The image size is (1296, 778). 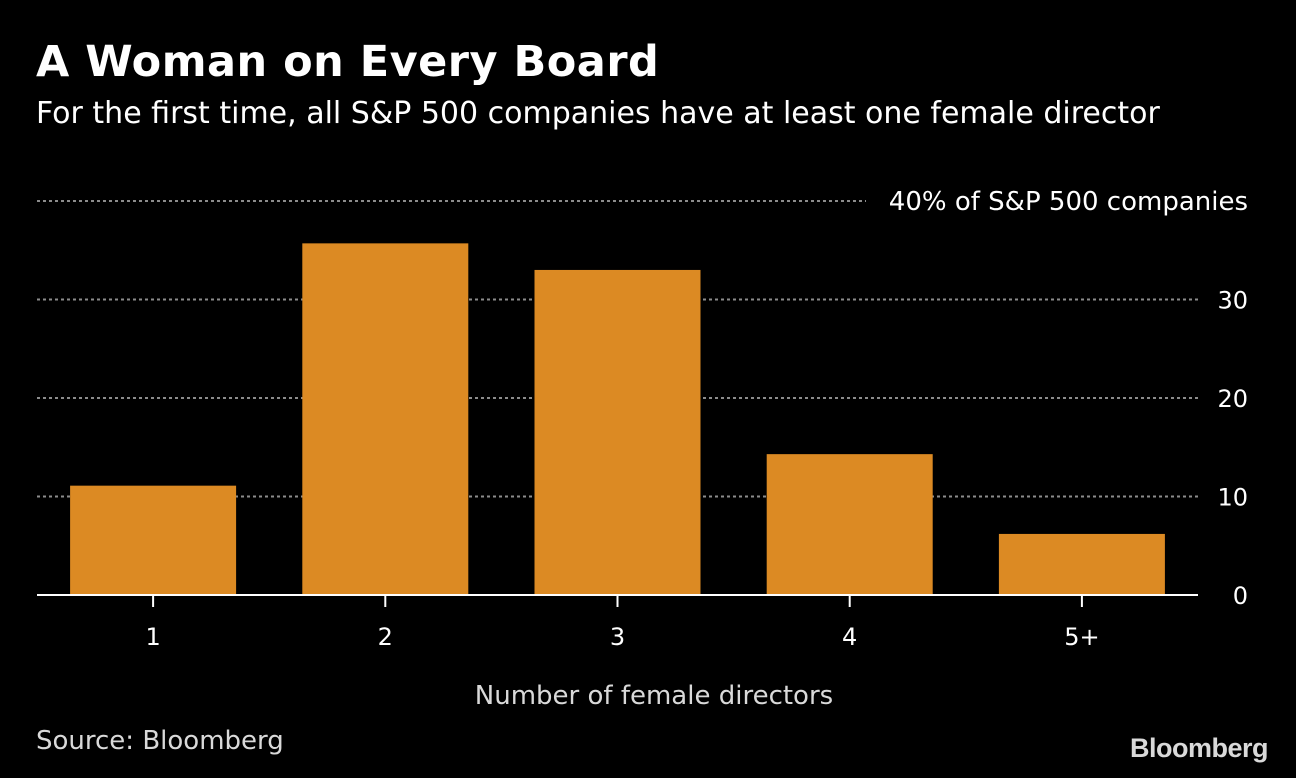 I want to click on bloomberg-logo: Bloomberg, so click(x=1199, y=748).